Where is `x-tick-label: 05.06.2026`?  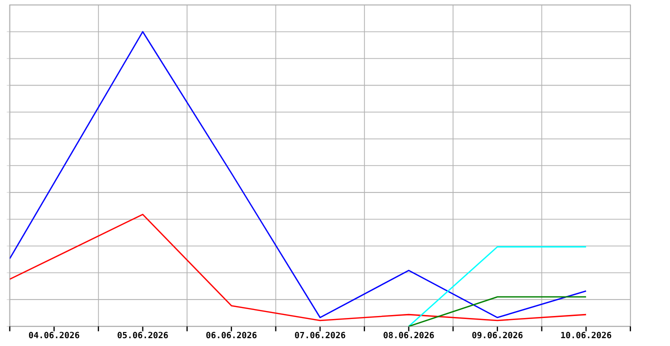
x-tick-label: 05.06.2026 is located at coordinates (143, 335).